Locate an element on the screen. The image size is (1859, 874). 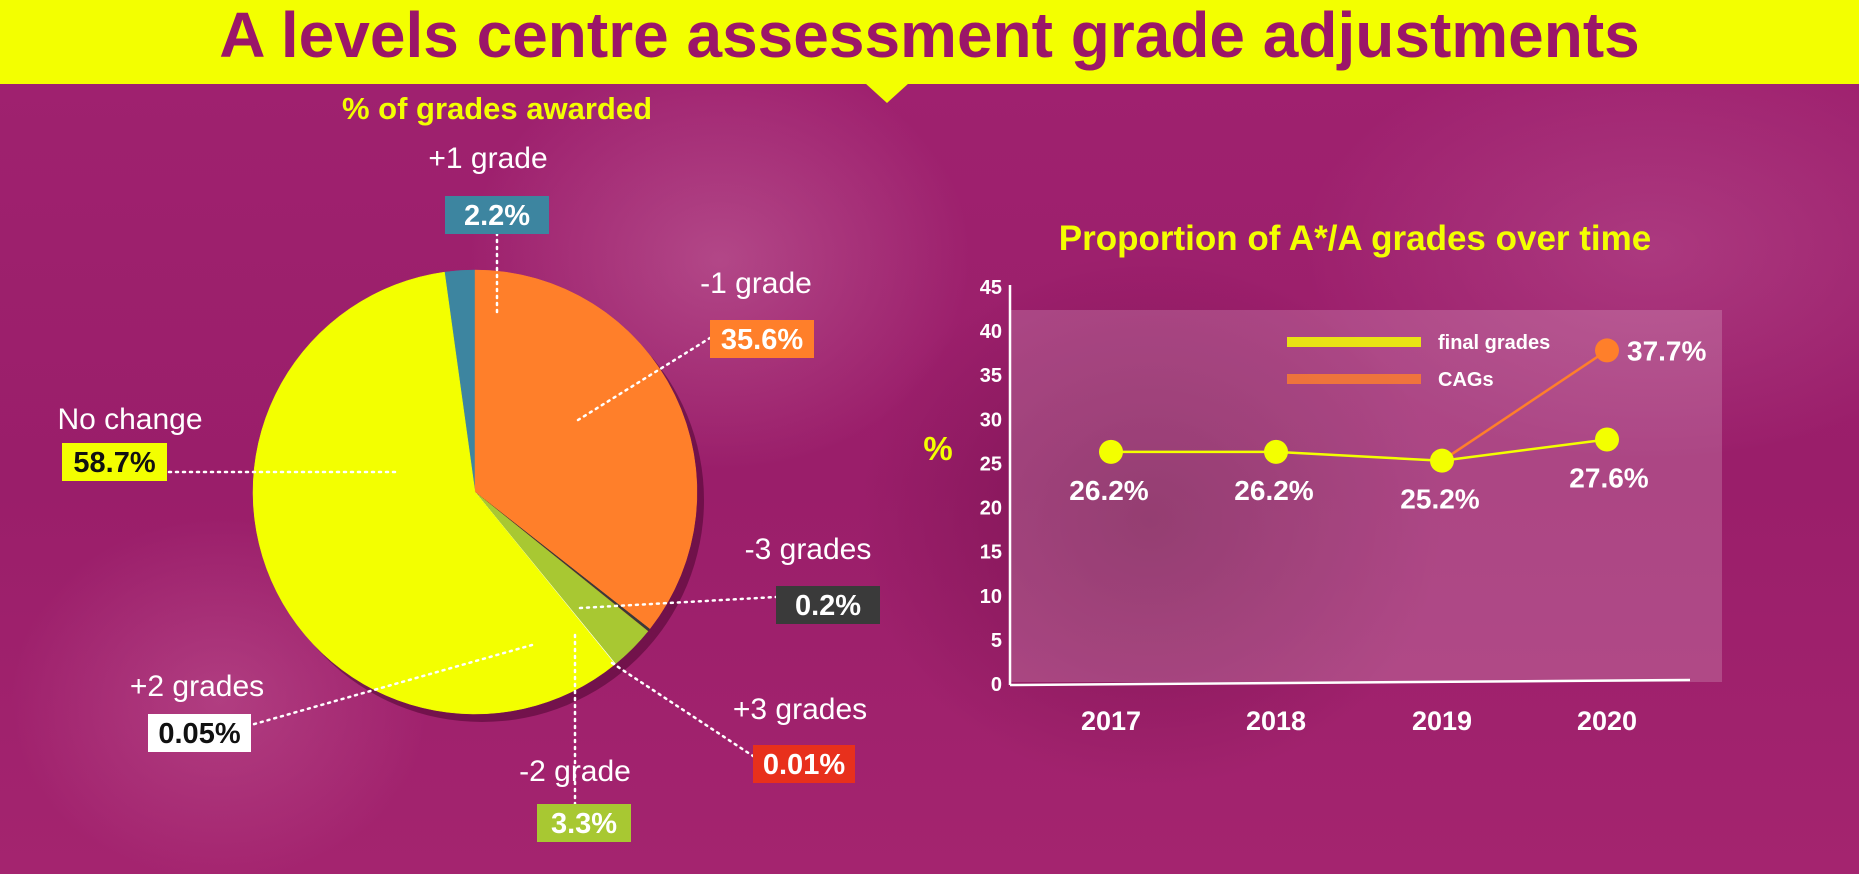
pie-value-1-grade: 2.2% is located at coordinates (497, 216).